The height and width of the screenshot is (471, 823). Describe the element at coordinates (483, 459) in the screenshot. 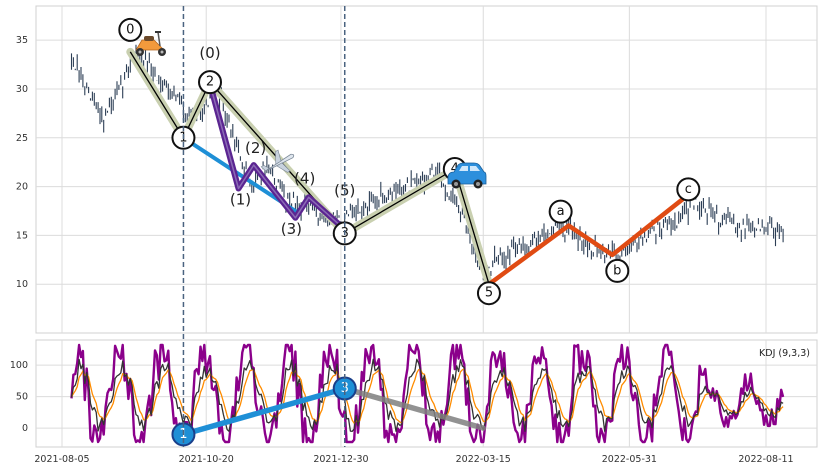

I see `x-tick-label: 2022-03-15` at that location.